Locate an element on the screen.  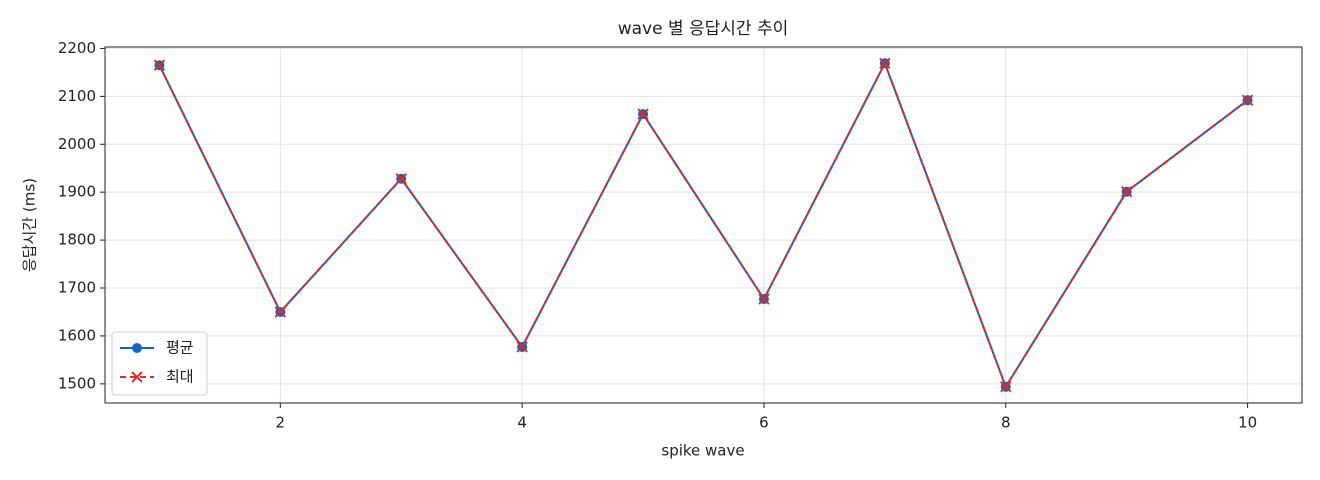
y-axis-label: 응답시간 (ms) is located at coordinates (30, 225).